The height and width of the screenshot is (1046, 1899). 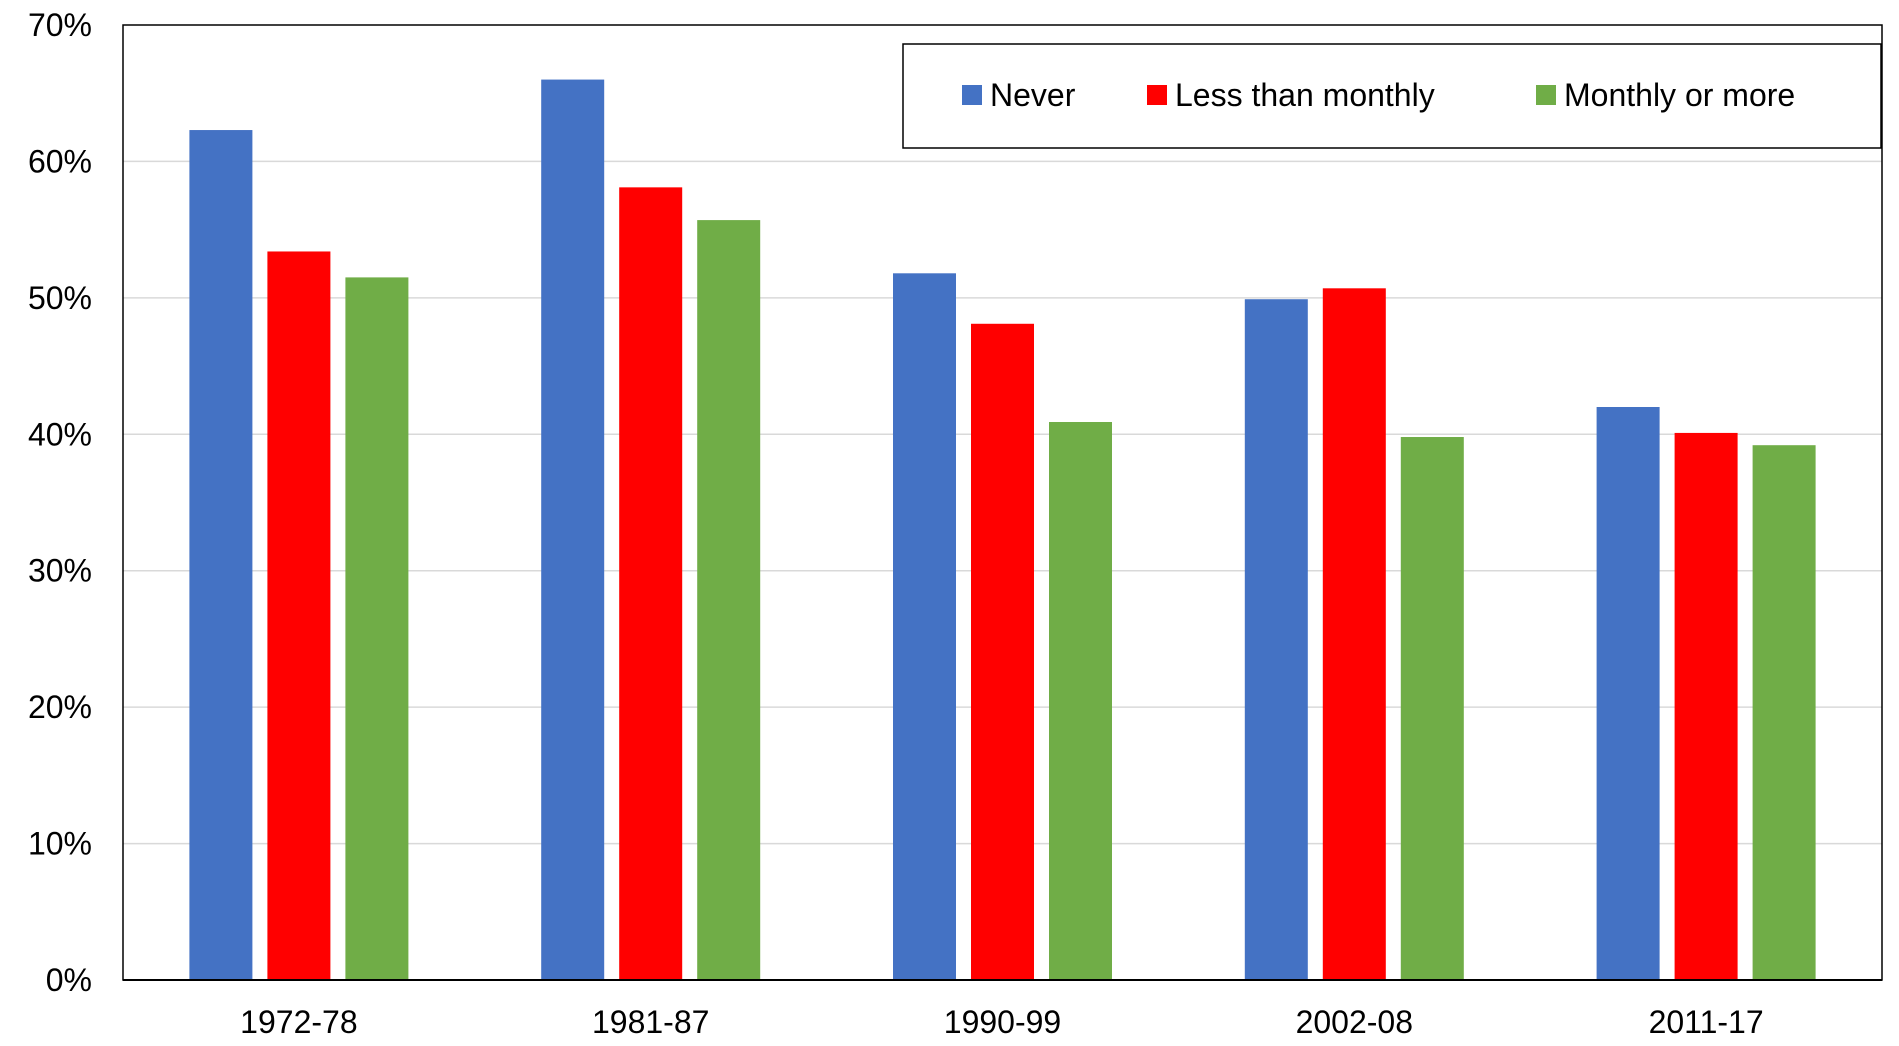 What do you see at coordinates (650, 1022) in the screenshot?
I see `x-tick-label: 1981-87` at bounding box center [650, 1022].